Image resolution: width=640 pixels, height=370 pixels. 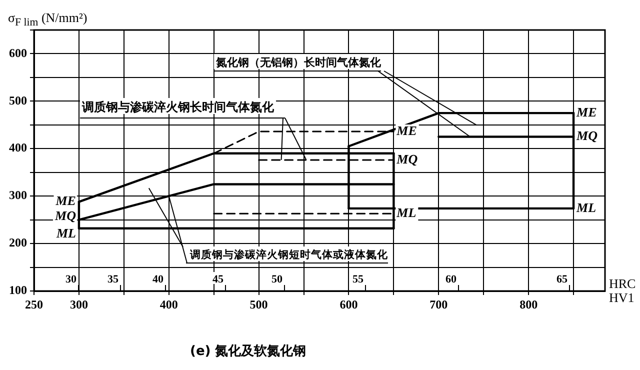 I want to click on annotation: 35, so click(x=113, y=279).